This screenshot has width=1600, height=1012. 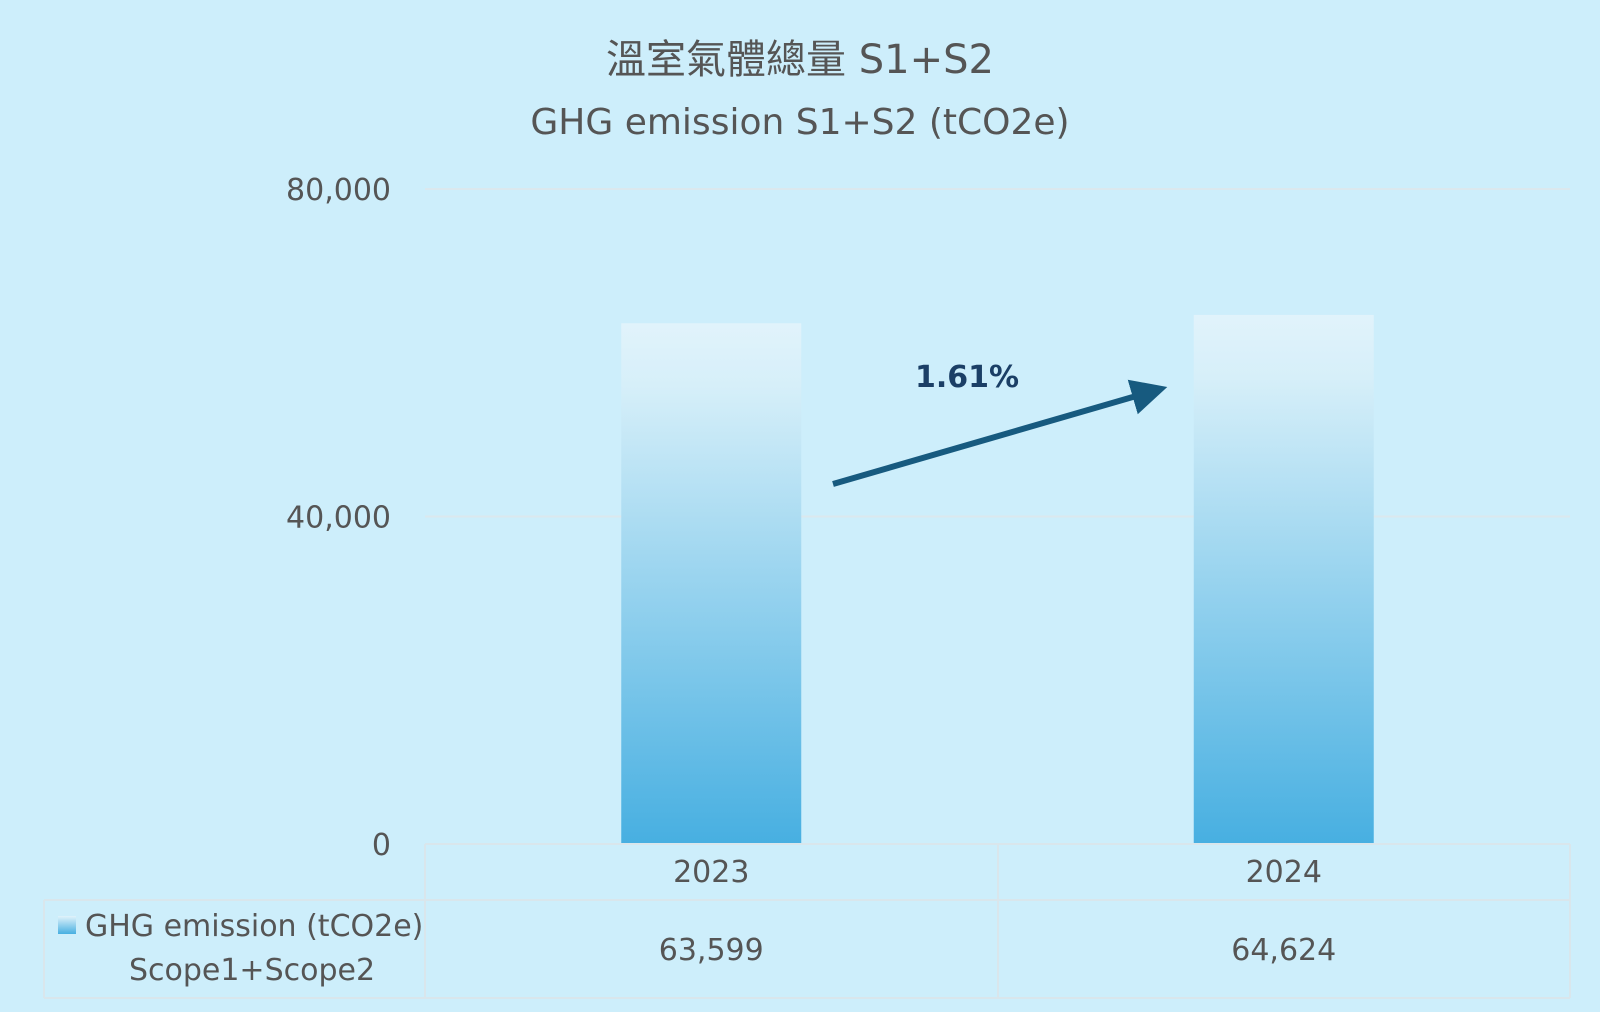 I want to click on trend-arrow, so click(x=1000, y=433).